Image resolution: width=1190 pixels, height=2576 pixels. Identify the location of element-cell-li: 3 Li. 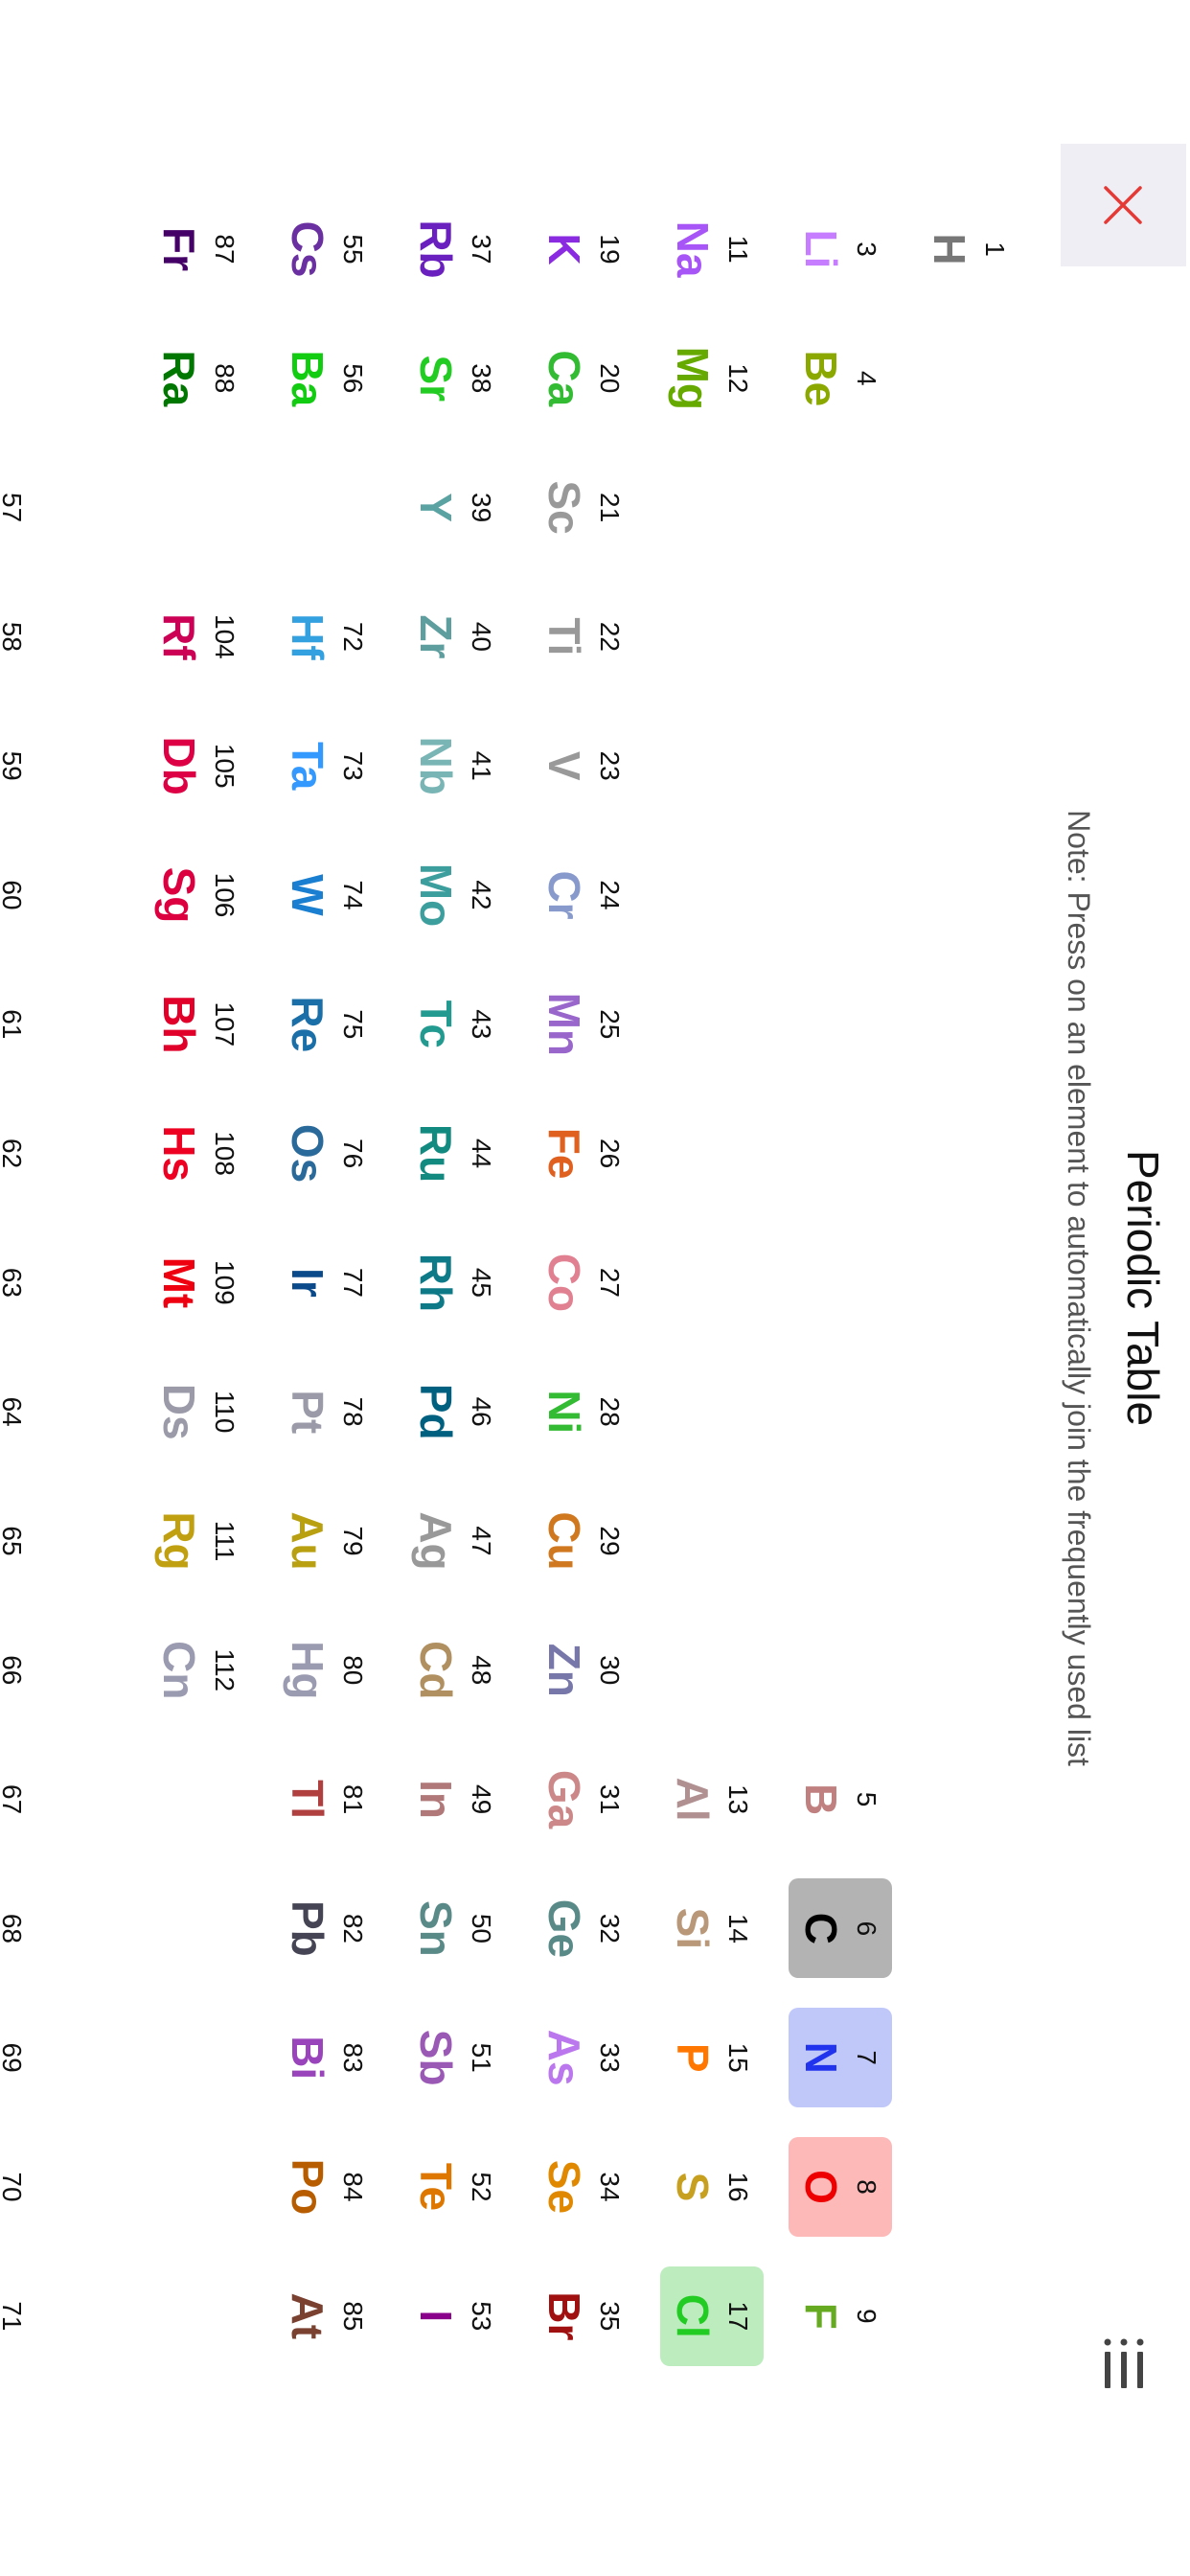
(841, 249).